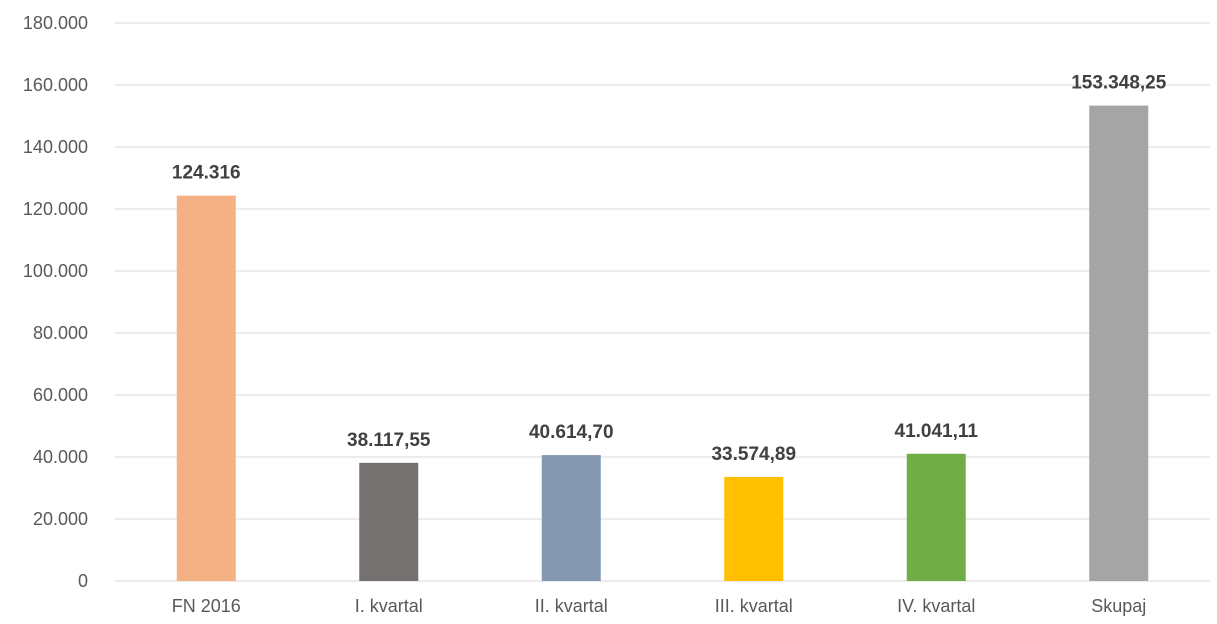 The image size is (1217, 624). I want to click on data-label: 40.614,70, so click(571, 432).